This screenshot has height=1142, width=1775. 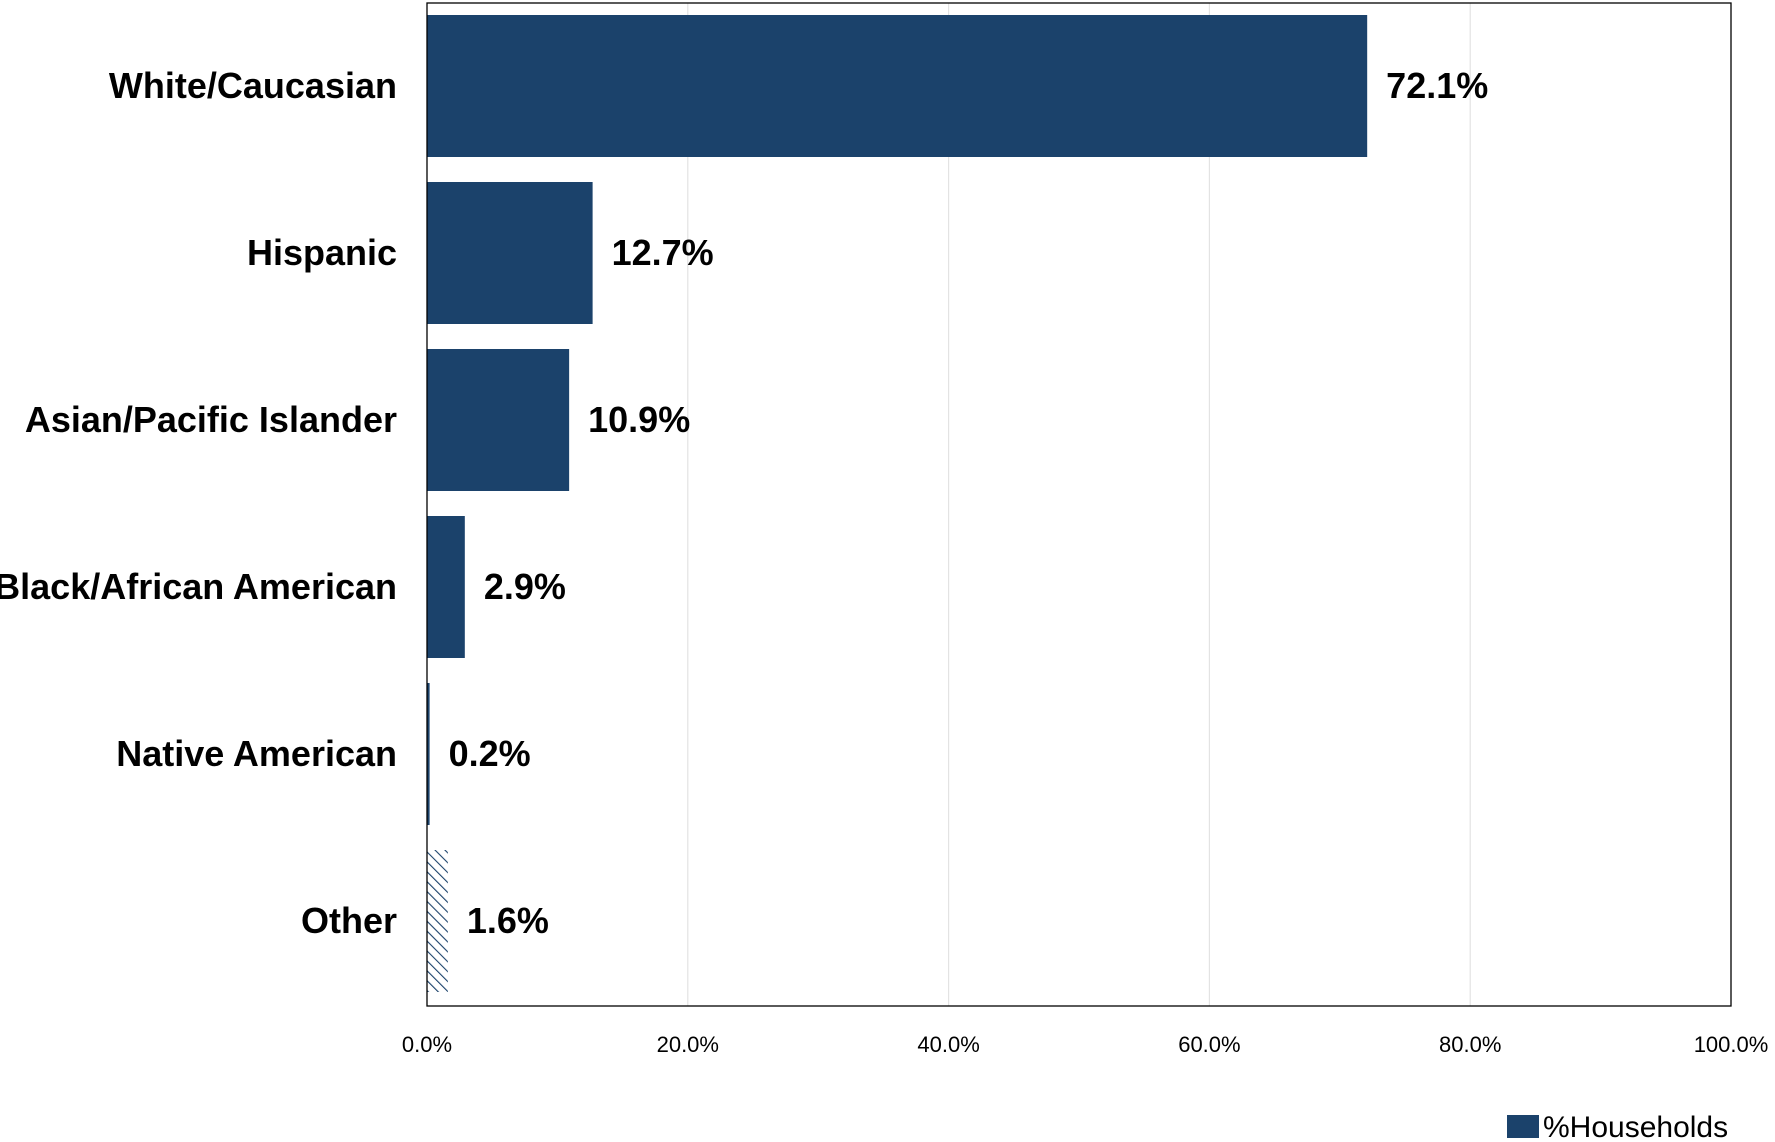 What do you see at coordinates (198, 586) in the screenshot?
I see `category-label: Black/African American` at bounding box center [198, 586].